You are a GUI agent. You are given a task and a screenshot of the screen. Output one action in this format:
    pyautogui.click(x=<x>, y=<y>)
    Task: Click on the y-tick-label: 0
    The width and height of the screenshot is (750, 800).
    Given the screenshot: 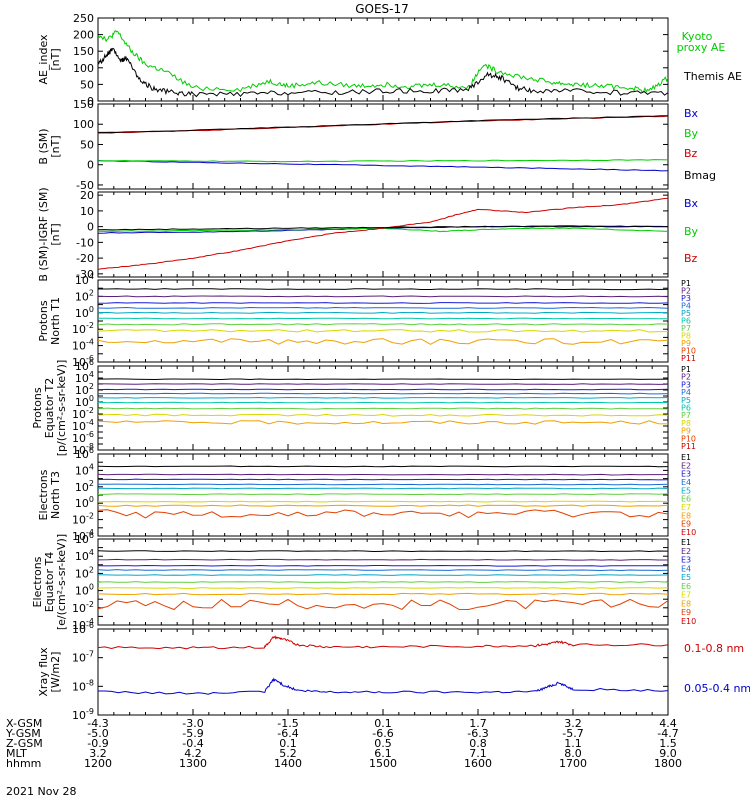 What is the action you would take?
    pyautogui.click(x=90, y=227)
    